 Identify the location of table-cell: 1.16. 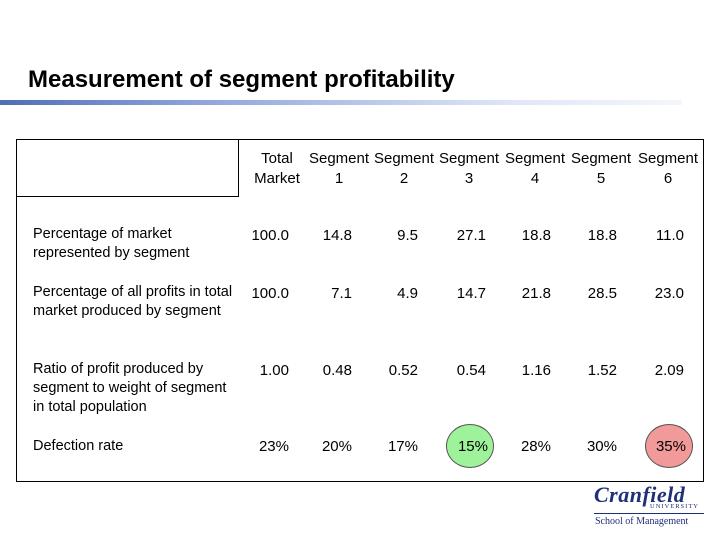
(536, 370).